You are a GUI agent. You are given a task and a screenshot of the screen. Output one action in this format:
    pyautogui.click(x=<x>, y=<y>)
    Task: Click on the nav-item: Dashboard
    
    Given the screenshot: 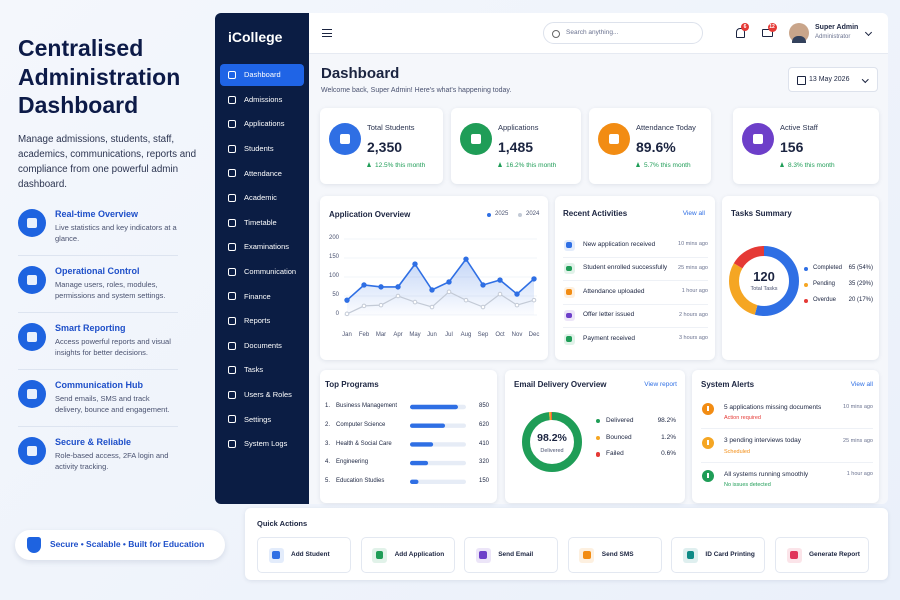 What is the action you would take?
    pyautogui.click(x=262, y=75)
    